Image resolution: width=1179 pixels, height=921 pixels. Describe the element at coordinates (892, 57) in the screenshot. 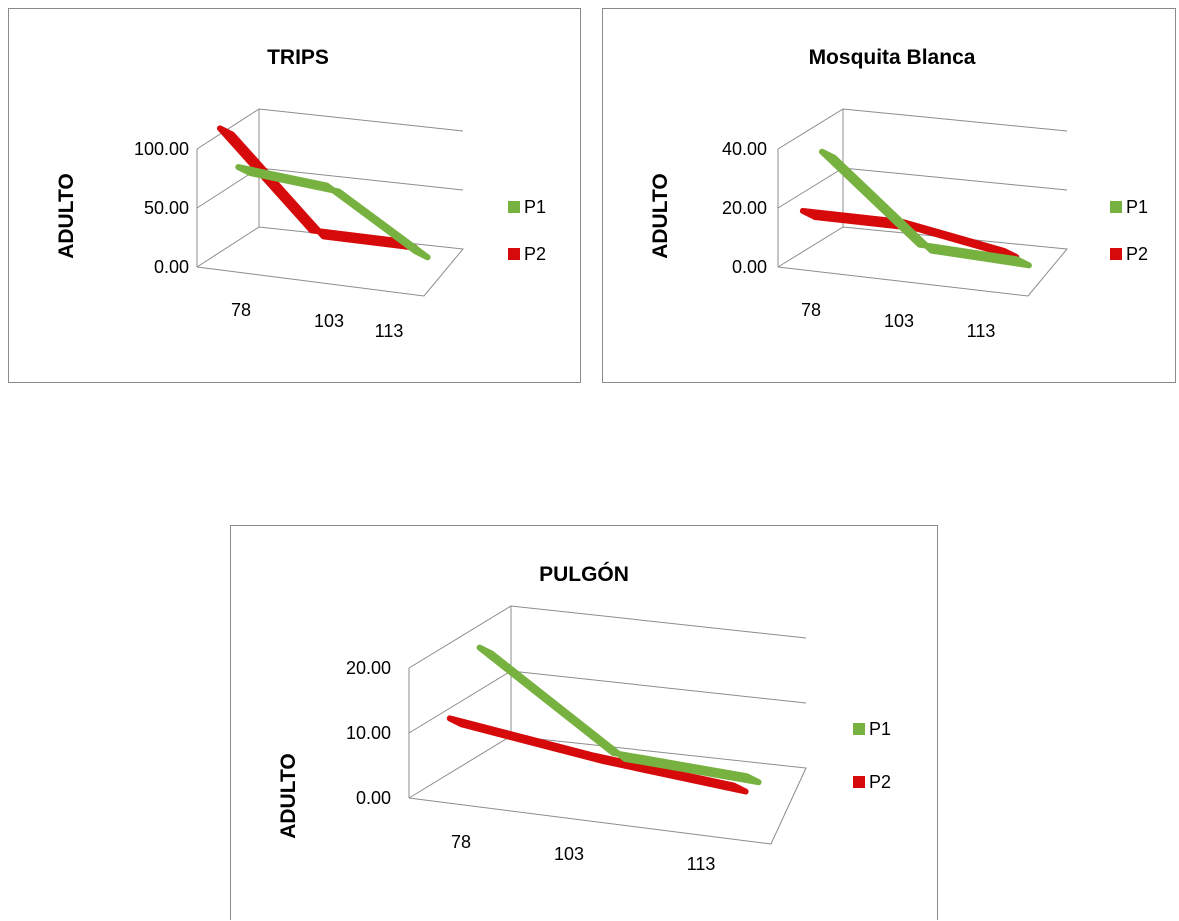

I see `chart-title: Mosquita Blanca` at that location.